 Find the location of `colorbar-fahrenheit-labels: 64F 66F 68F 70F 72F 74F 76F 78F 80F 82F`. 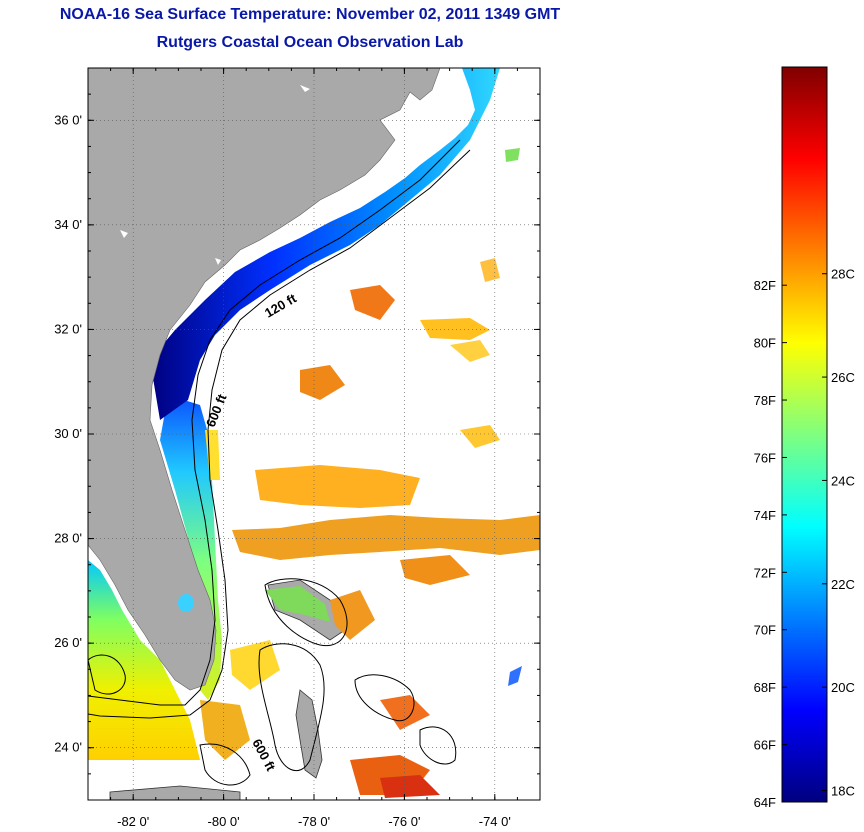

colorbar-fahrenheit-labels: 64F 66F 68F 70F 72F 74F 76F 78F 80F 82F is located at coordinates (765, 544).